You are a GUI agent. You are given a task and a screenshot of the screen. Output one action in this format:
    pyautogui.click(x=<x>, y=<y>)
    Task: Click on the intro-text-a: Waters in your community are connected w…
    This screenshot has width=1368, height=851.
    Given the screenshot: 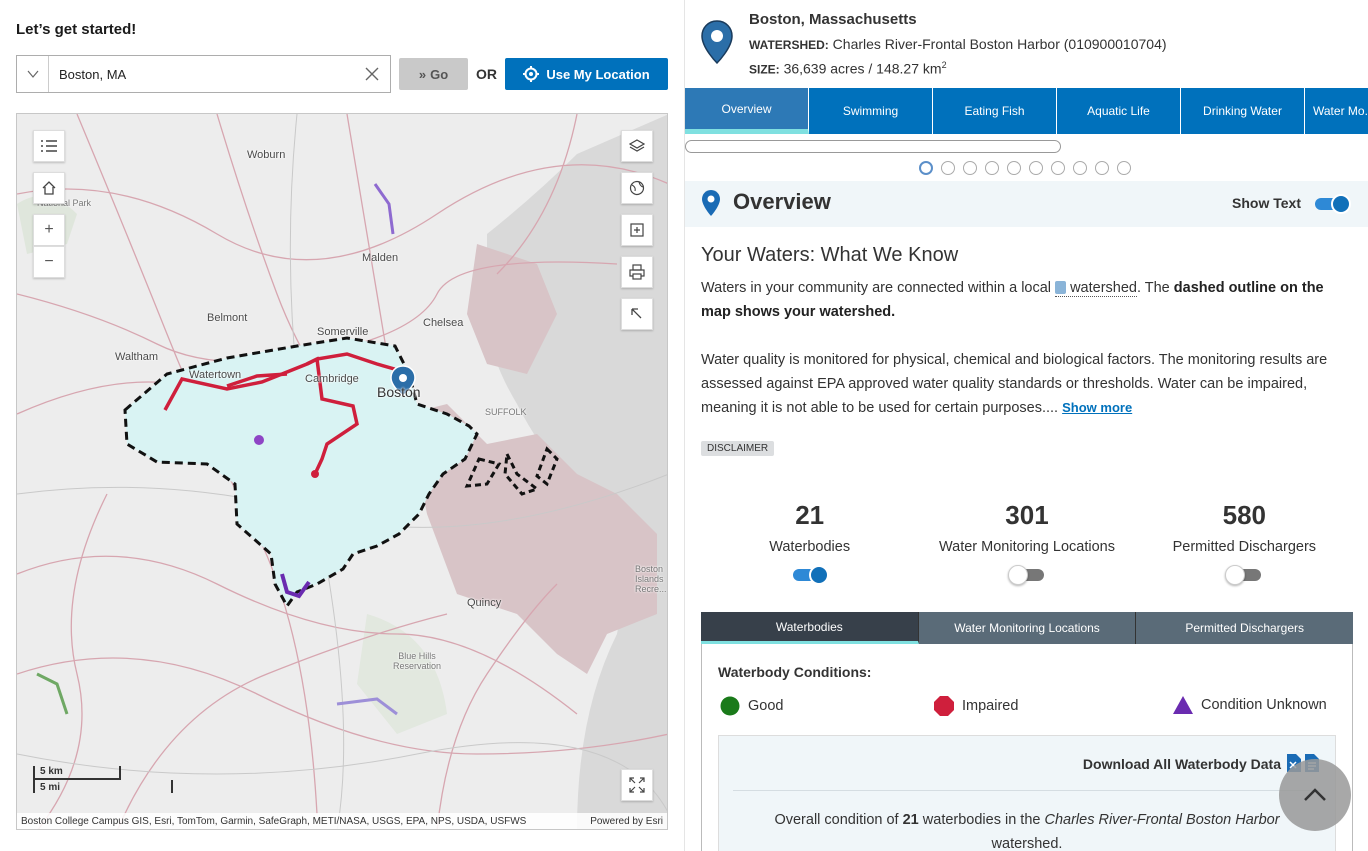 What is the action you would take?
    pyautogui.click(x=878, y=288)
    